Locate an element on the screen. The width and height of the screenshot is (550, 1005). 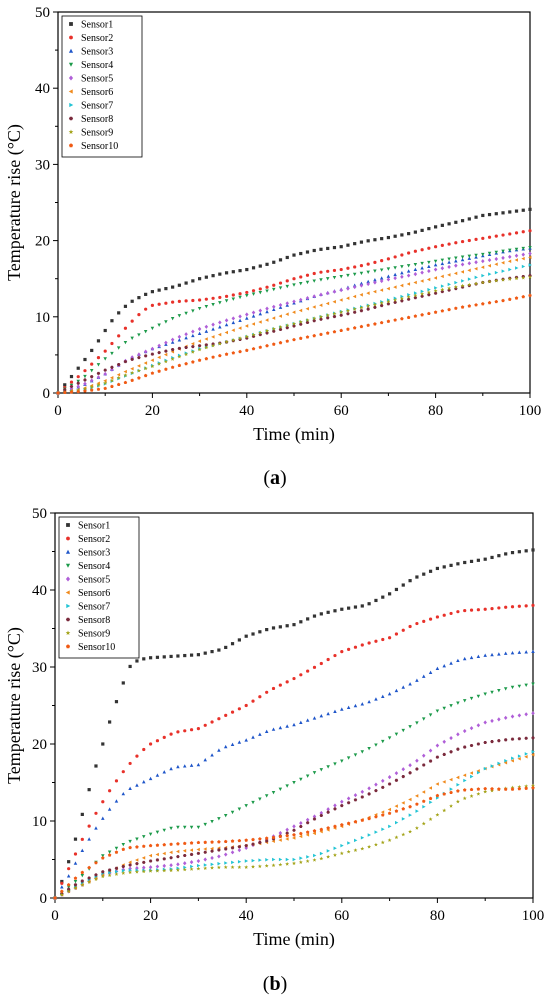
chart-b-x-tick-label: 100 is located at coordinates (533, 916).